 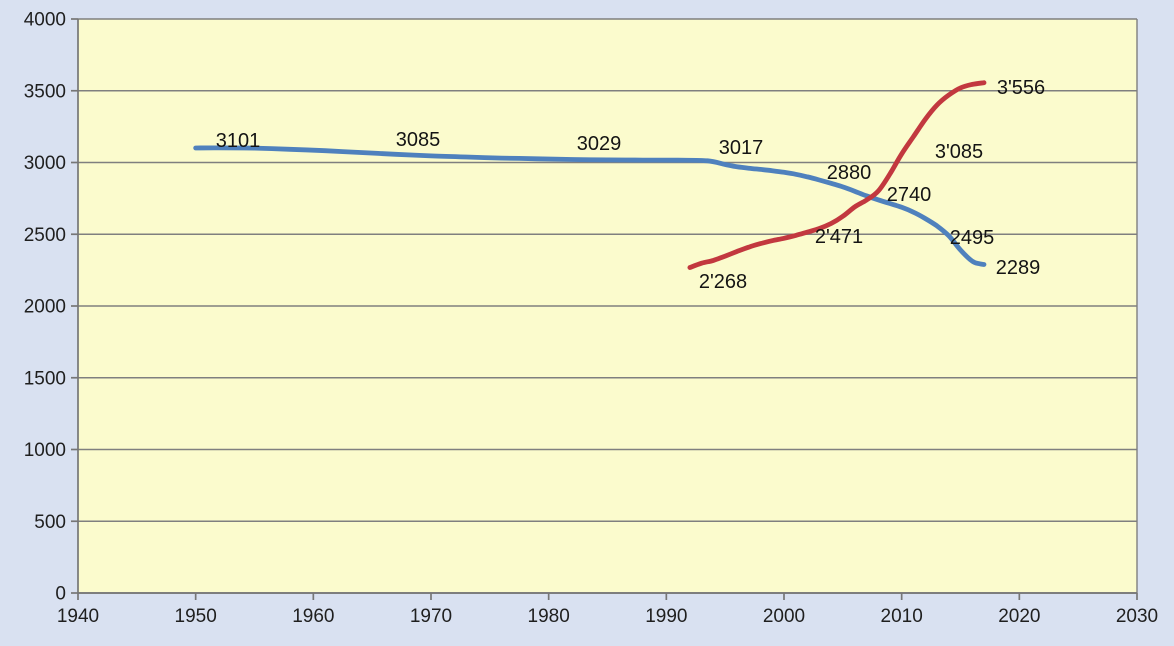 I want to click on series-blue-data-label: 3029, so click(x=599, y=144).